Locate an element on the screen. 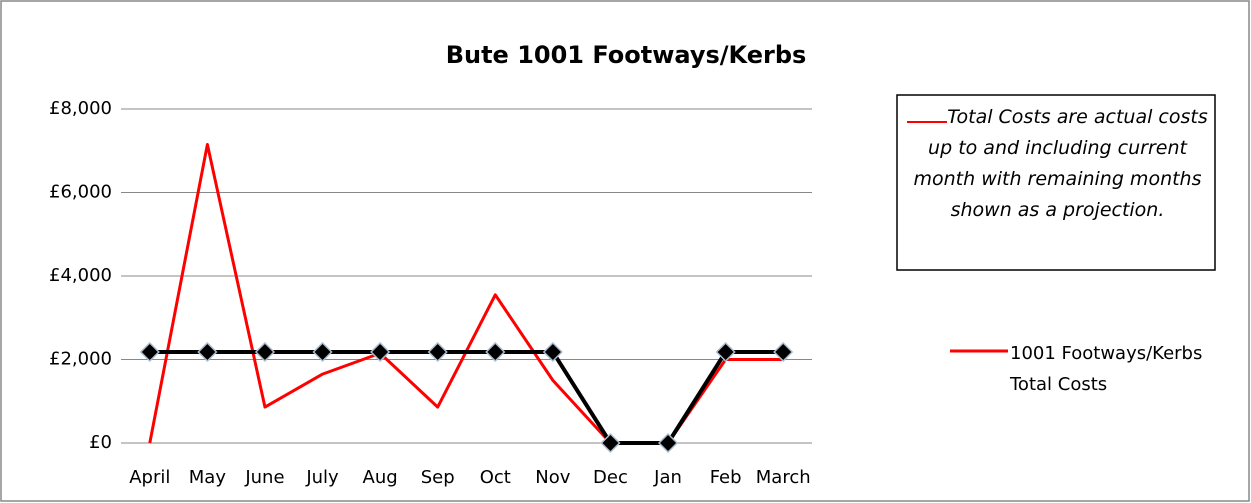  annotation-swatch is located at coordinates (927, 113).